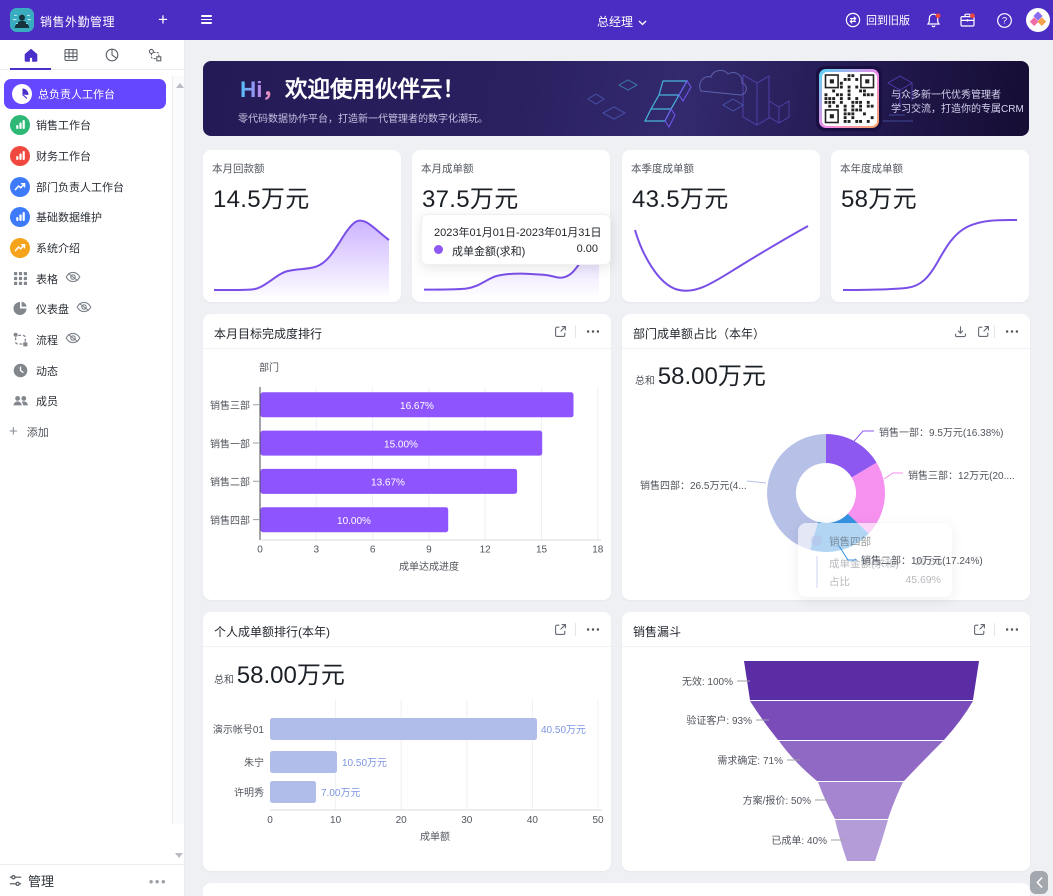  What do you see at coordinates (230, 482) in the screenshot?
I see `svg-text: 销售二部` at bounding box center [230, 482].